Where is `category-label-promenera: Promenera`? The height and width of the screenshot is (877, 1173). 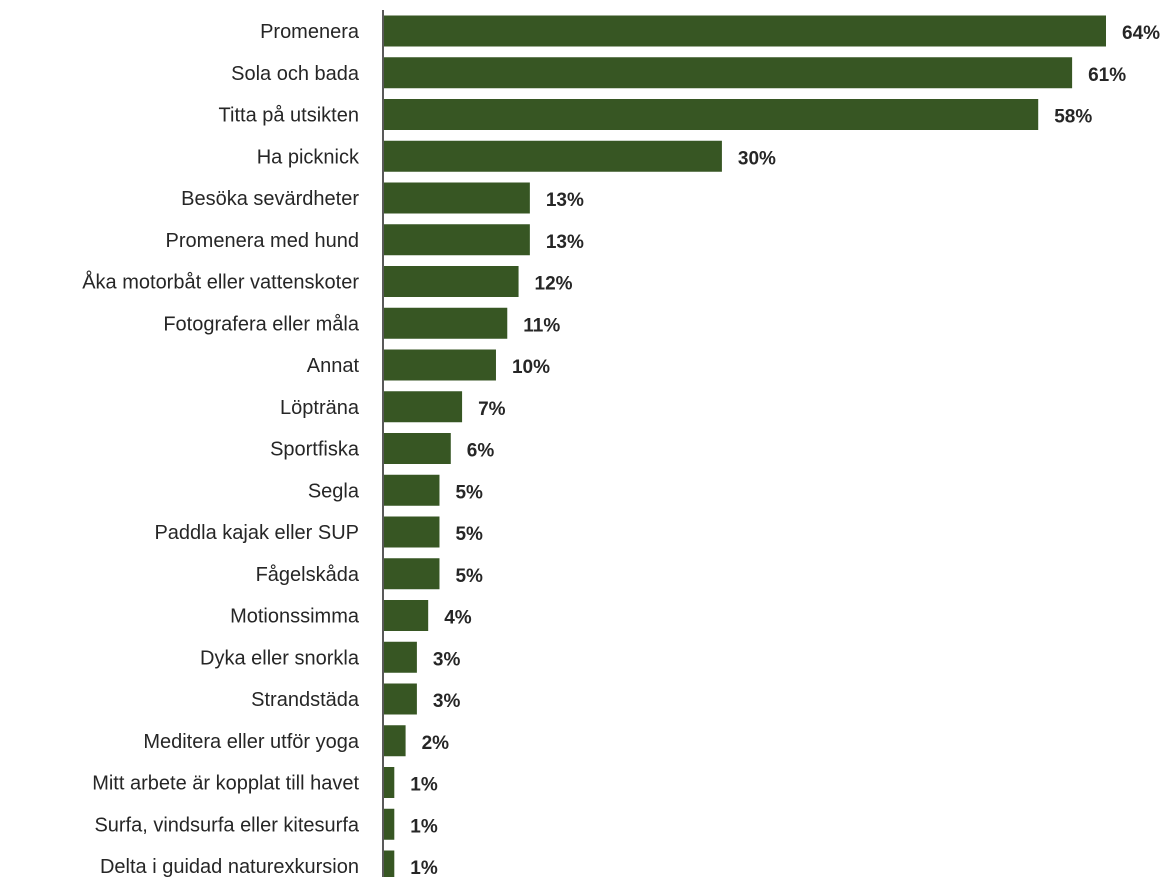 category-label-promenera: Promenera is located at coordinates (310, 32).